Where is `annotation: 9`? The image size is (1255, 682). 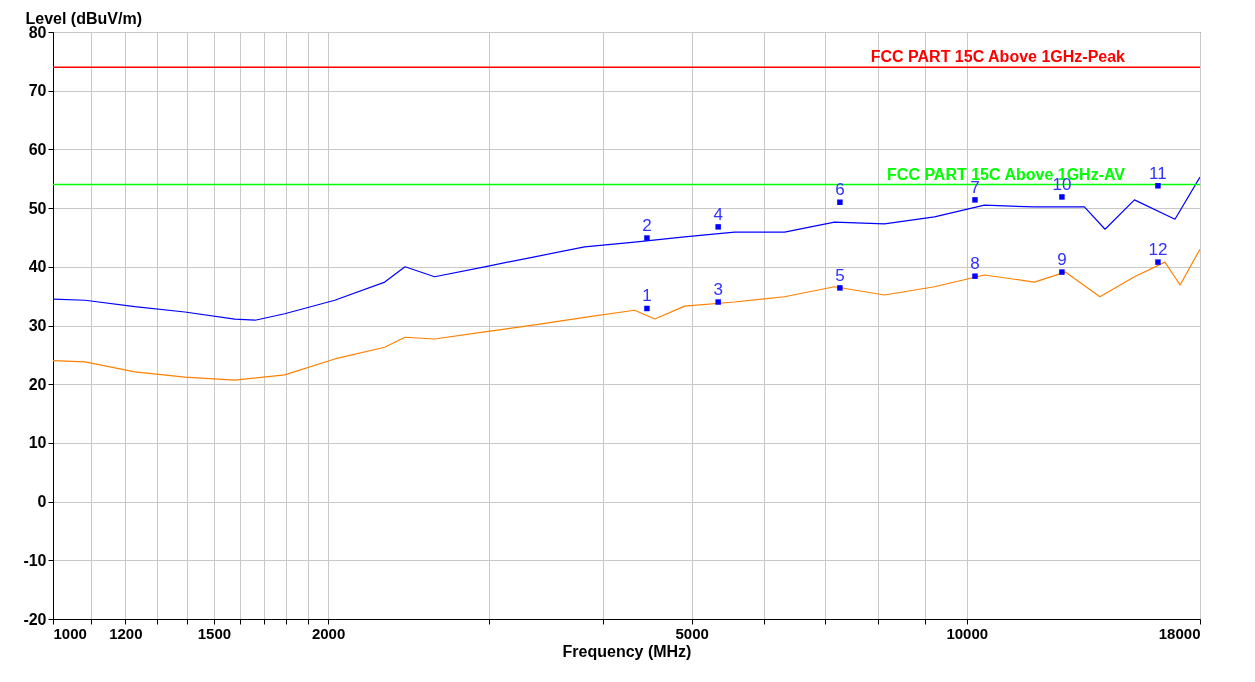 annotation: 9 is located at coordinates (1062, 260).